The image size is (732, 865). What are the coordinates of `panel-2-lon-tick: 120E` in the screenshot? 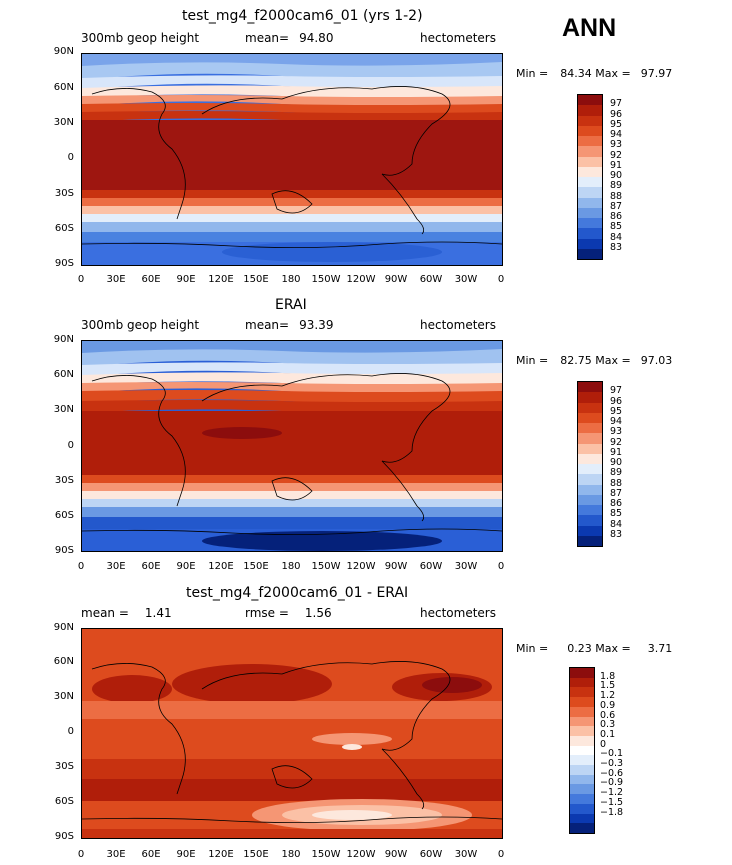 It's located at (221, 566).